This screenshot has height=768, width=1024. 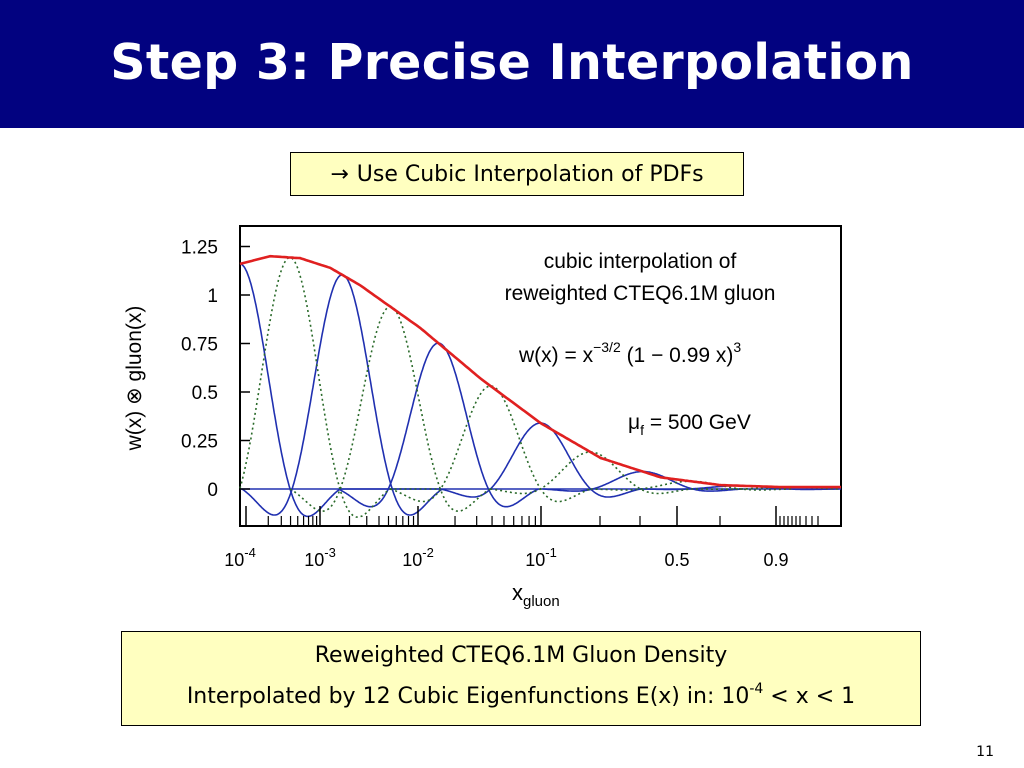 What do you see at coordinates (676, 560) in the screenshot?
I see `x-tick-label-4: 0.5` at bounding box center [676, 560].